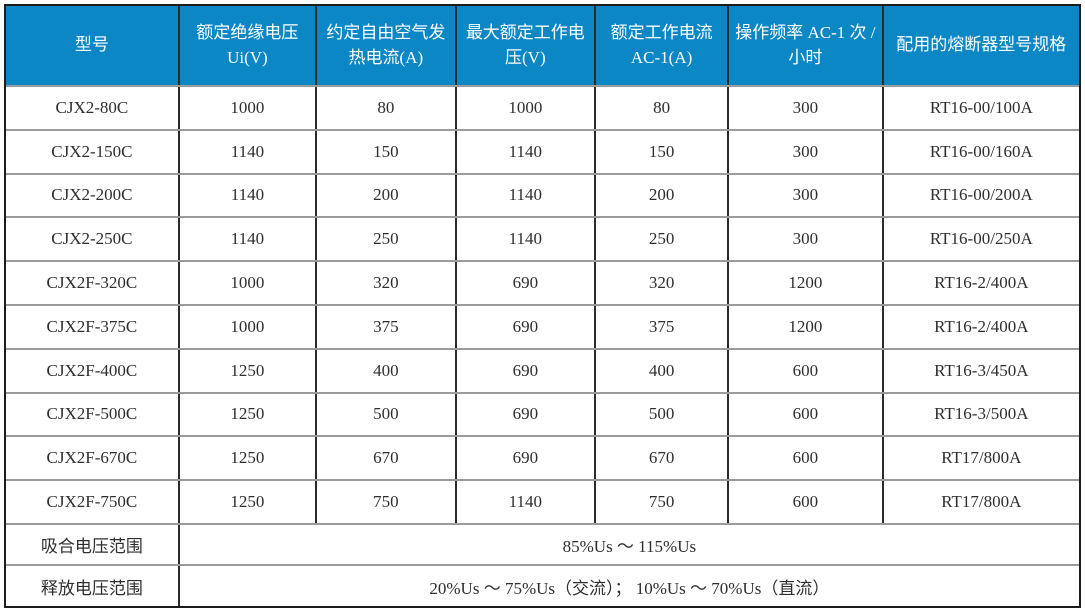 Image resolution: width=1085 pixels, height=612 pixels. Describe the element at coordinates (628, 585) in the screenshot. I see `release-voltage-value: 20%Us ～ 75%Us（交流）； 10%Us ～ 70%Us（直流）` at that location.